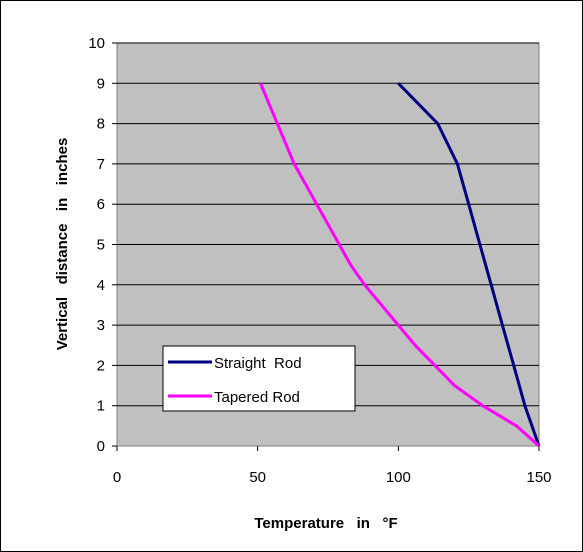 The image size is (583, 552). Describe the element at coordinates (332, 466) in the screenshot. I see `x-tick-labels: 0 50 100 150` at that location.